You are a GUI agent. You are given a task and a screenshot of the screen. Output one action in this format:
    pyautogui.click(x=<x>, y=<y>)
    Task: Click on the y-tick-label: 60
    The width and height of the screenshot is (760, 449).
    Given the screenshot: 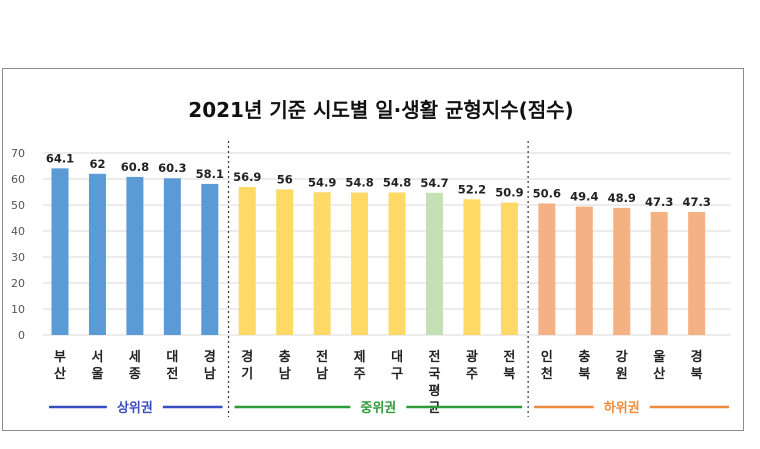 What is the action you would take?
    pyautogui.click(x=18, y=179)
    